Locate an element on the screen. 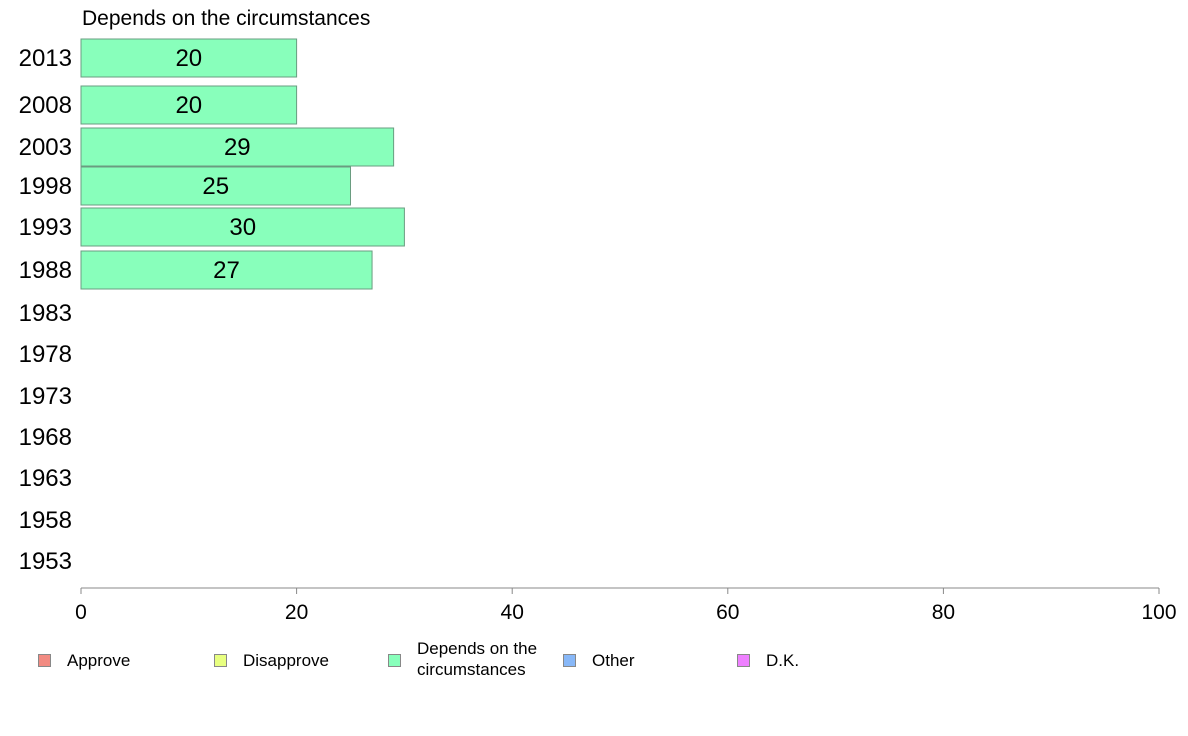 Image resolution: width=1188 pixels, height=736 pixels. bar-value-label-1998: 25 is located at coordinates (215, 186).